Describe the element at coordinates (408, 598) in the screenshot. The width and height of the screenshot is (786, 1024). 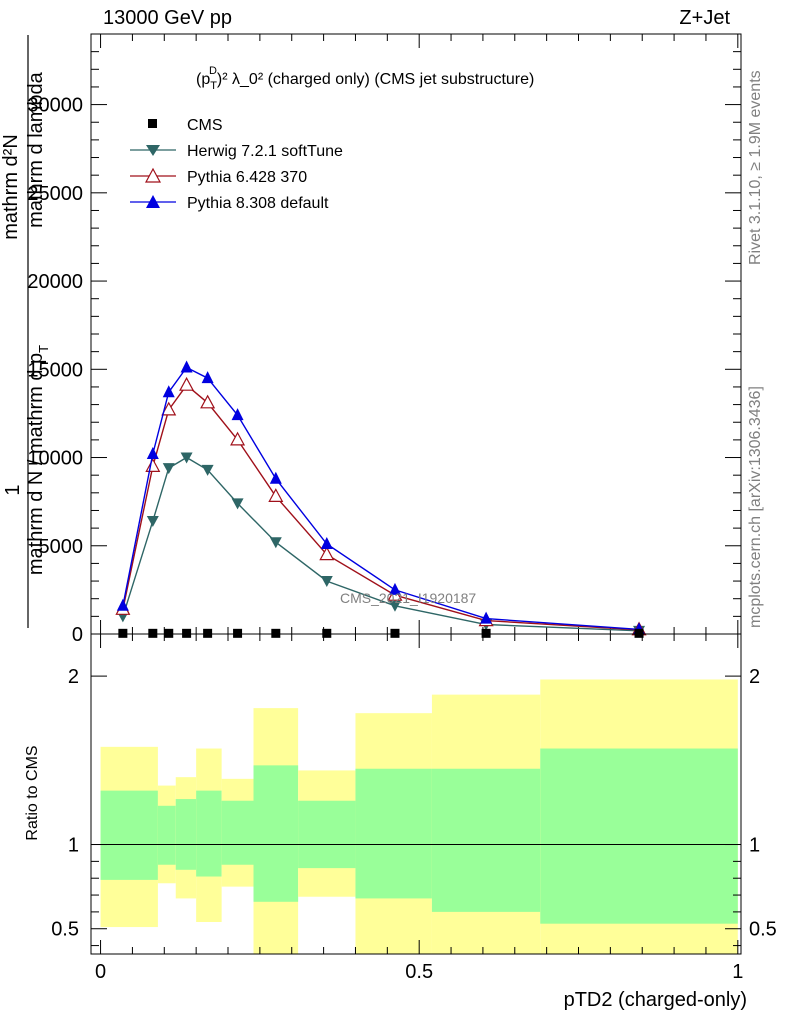
I see `analysis-watermark: CMS_2021_I1920187` at that location.